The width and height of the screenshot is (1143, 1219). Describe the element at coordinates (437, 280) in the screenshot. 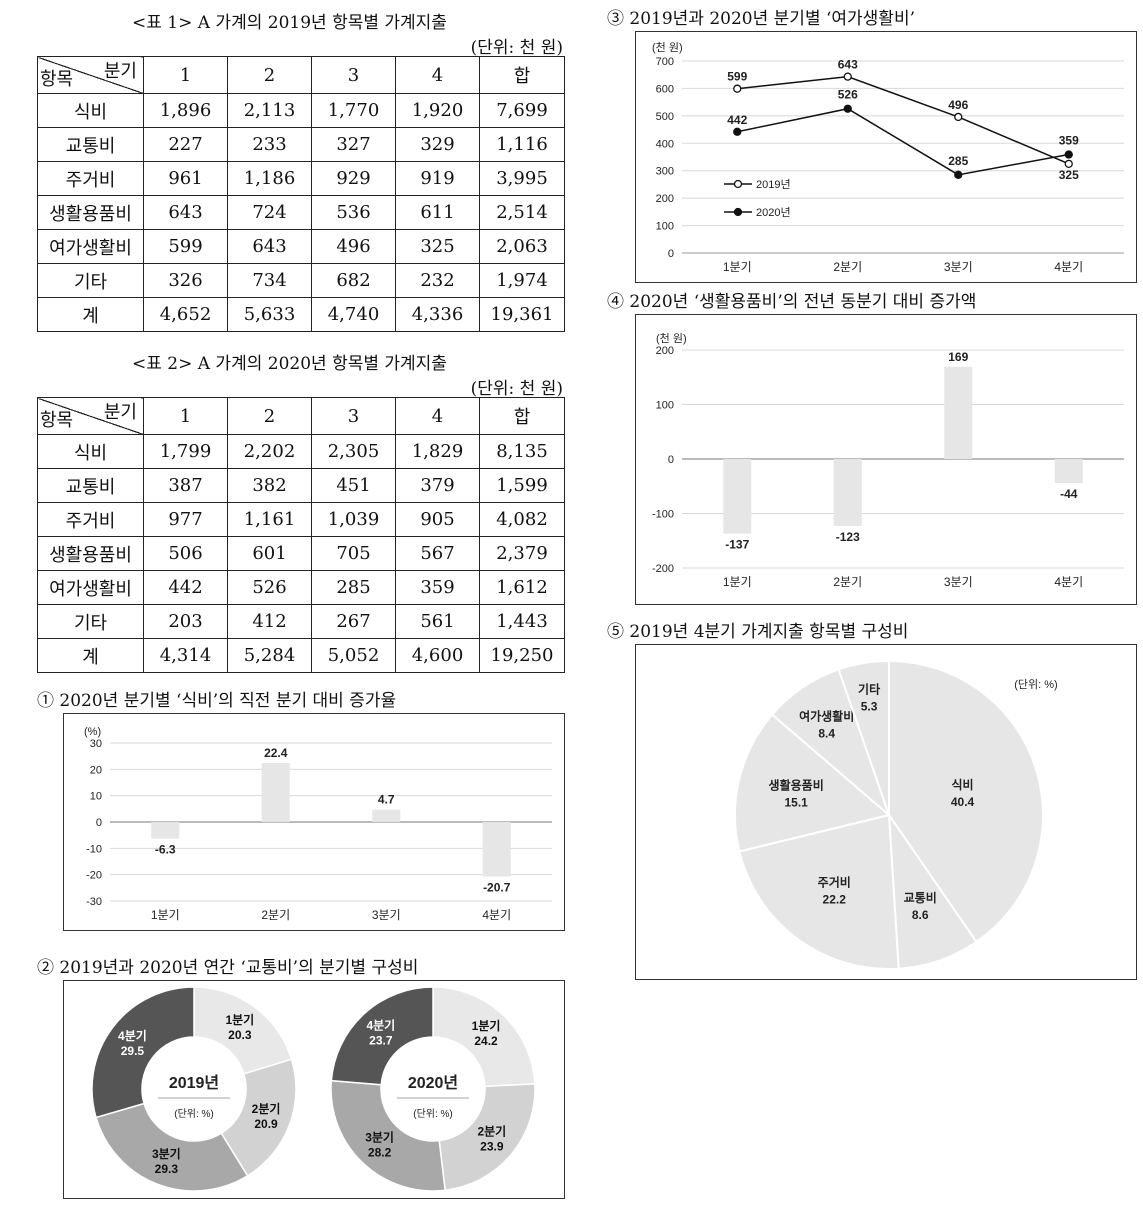

I see `table-cell: 232` at that location.